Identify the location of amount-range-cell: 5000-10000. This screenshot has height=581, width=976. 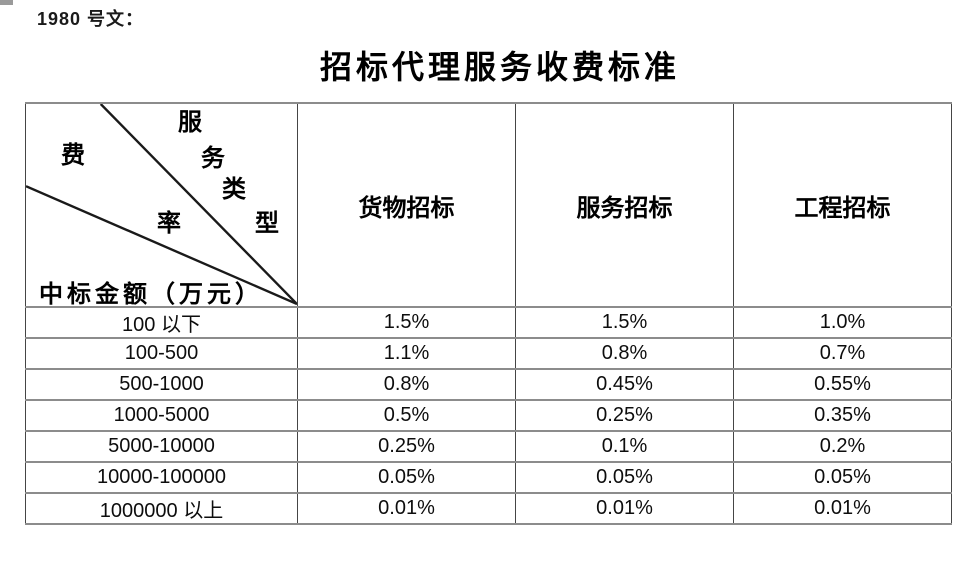
(161, 446).